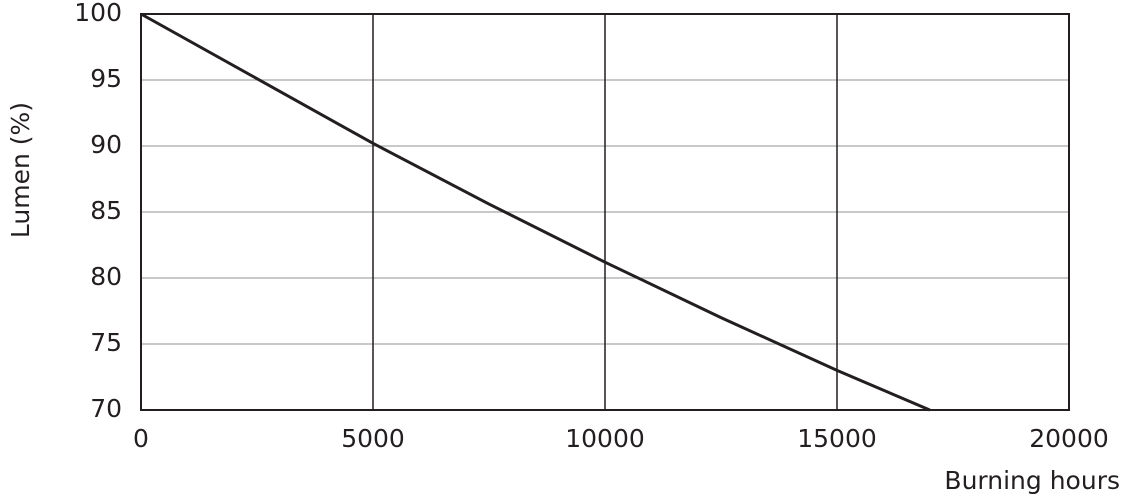 This screenshot has height=500, width=1125. Describe the element at coordinates (98, 13) in the screenshot. I see `y-tick-label: 100` at that location.